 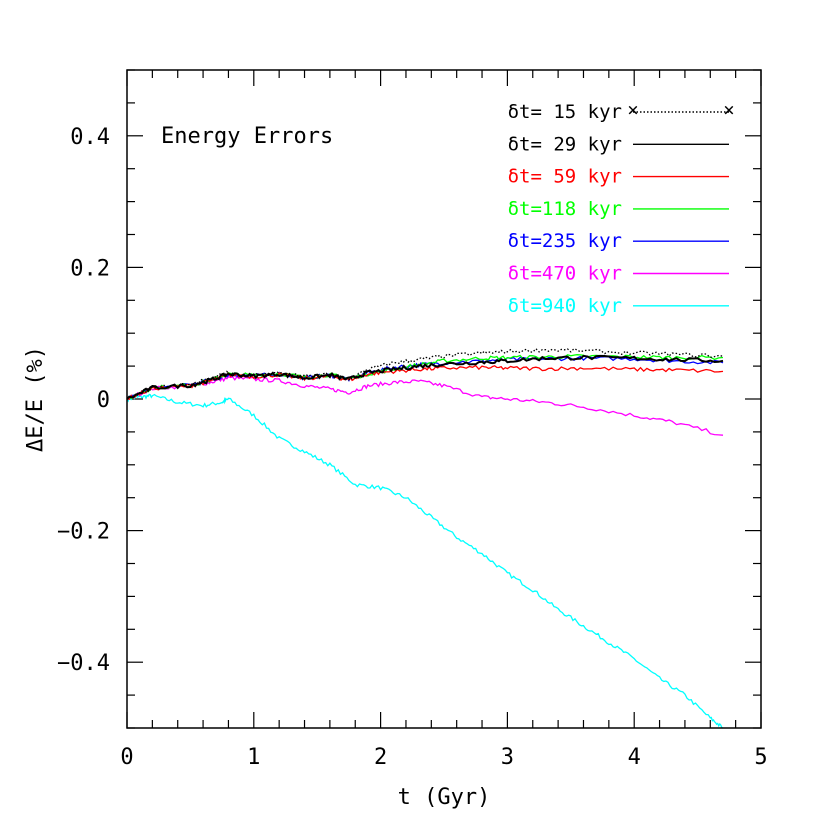 What do you see at coordinates (634, 757) in the screenshot?
I see `x-tick-label: 4` at bounding box center [634, 757].